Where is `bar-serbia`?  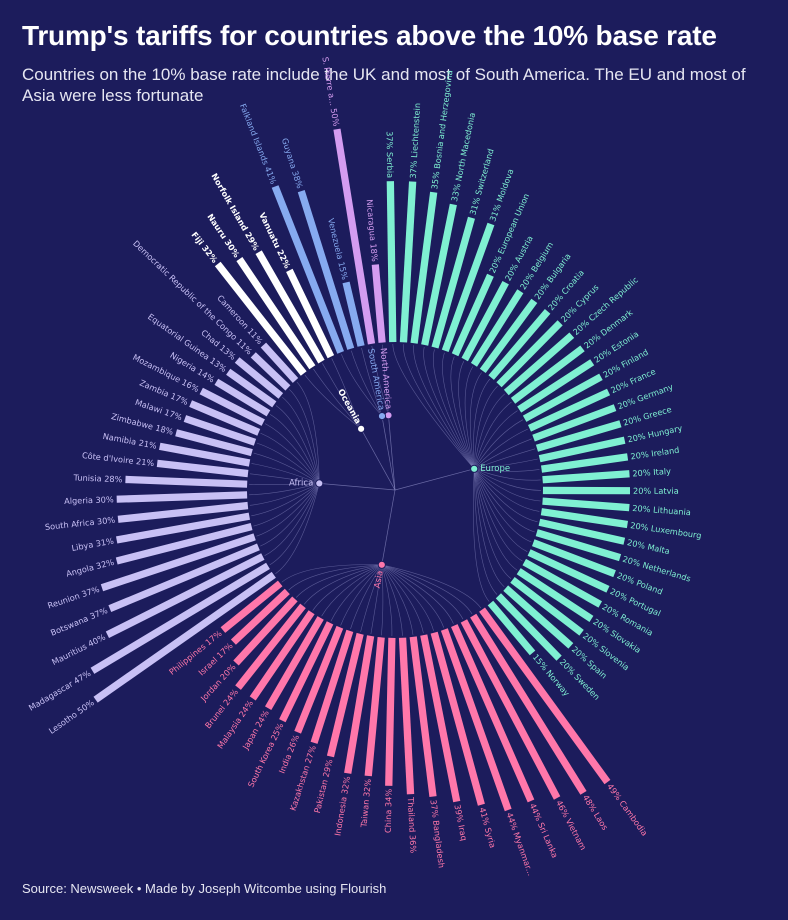 bar-serbia is located at coordinates (391, 262).